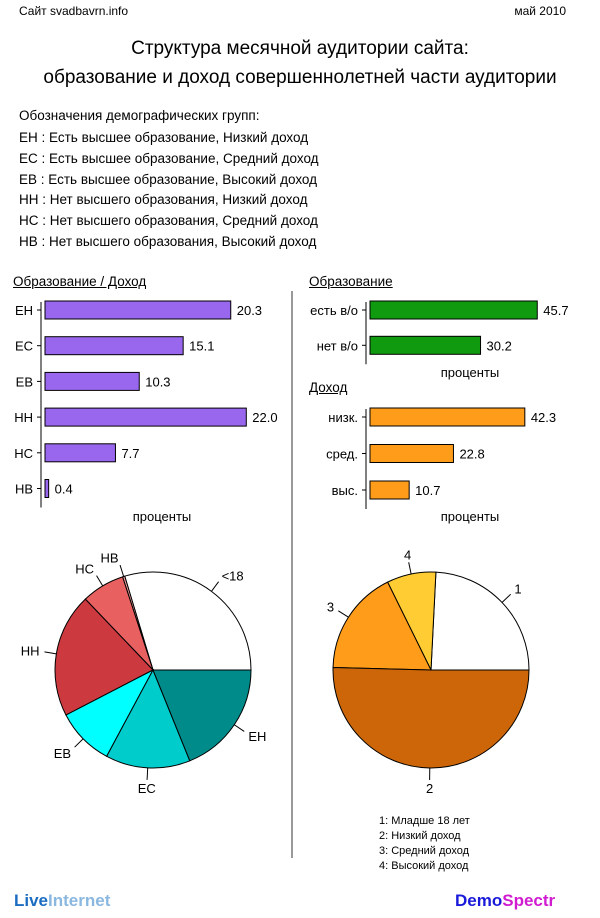 Image resolution: width=600 pixels, height=918 pixels. Describe the element at coordinates (139, 115) in the screenshot. I see `legend-title: Обозначения демографических групп:` at that location.